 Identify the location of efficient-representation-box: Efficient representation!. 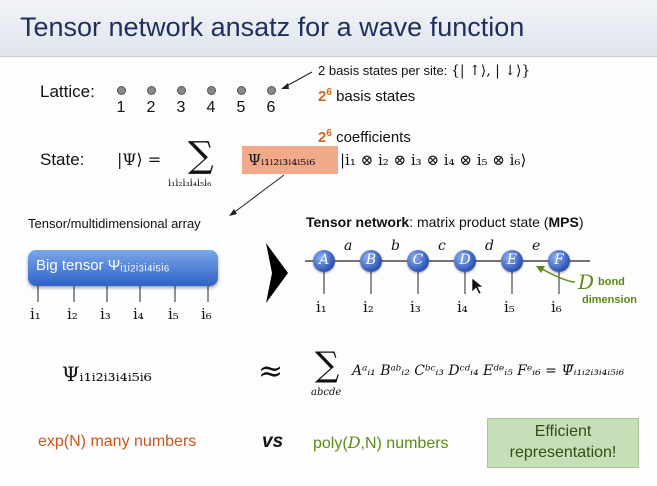
(563, 443).